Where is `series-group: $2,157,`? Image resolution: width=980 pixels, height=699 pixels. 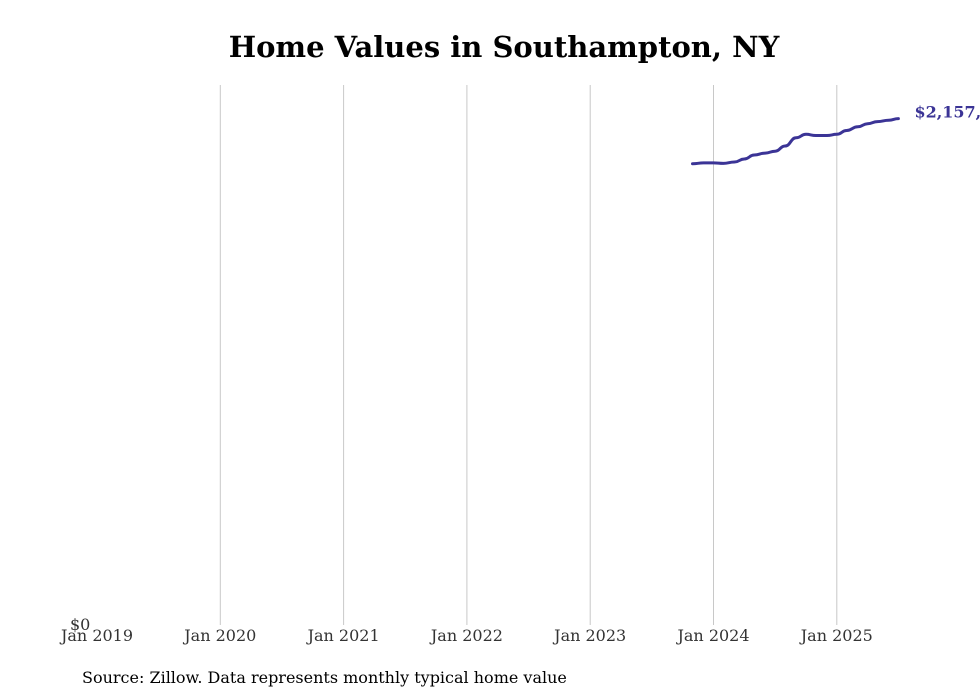 series-group: $2,157, is located at coordinates (835, 134).